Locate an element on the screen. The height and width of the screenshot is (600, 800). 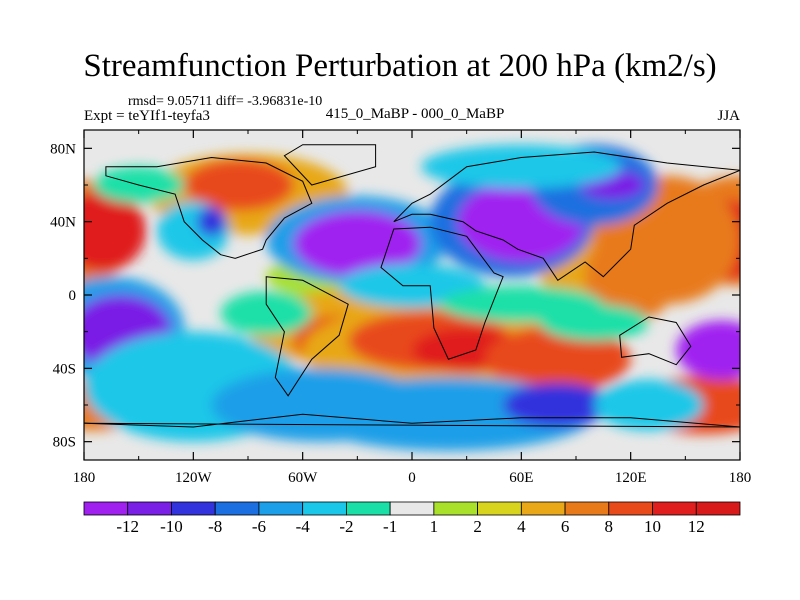
x-tick-label: 60E is located at coordinates (521, 478).